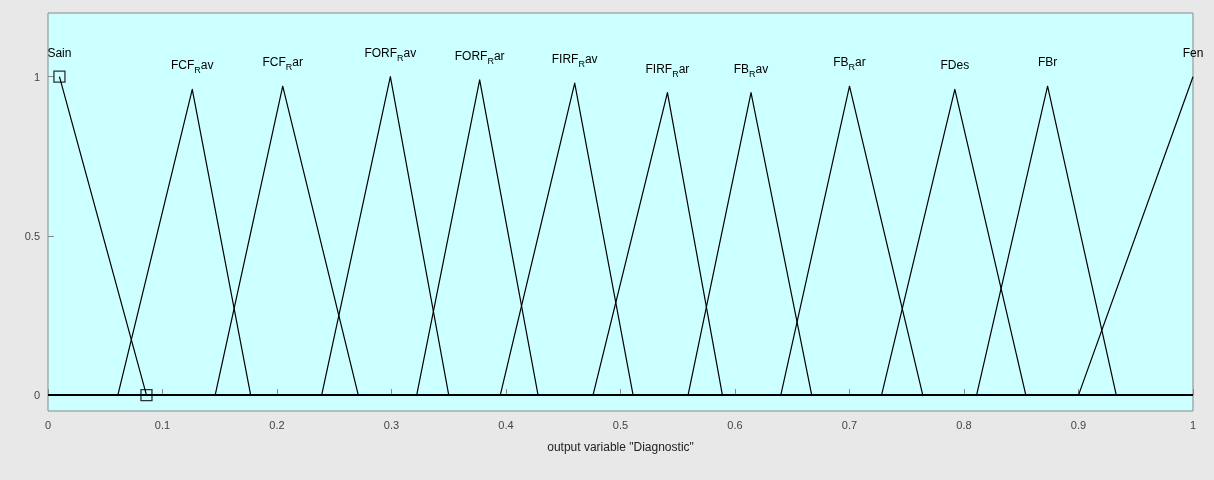 This screenshot has height=480, width=1214. I want to click on x-tick-label: 0.2, so click(277, 424).